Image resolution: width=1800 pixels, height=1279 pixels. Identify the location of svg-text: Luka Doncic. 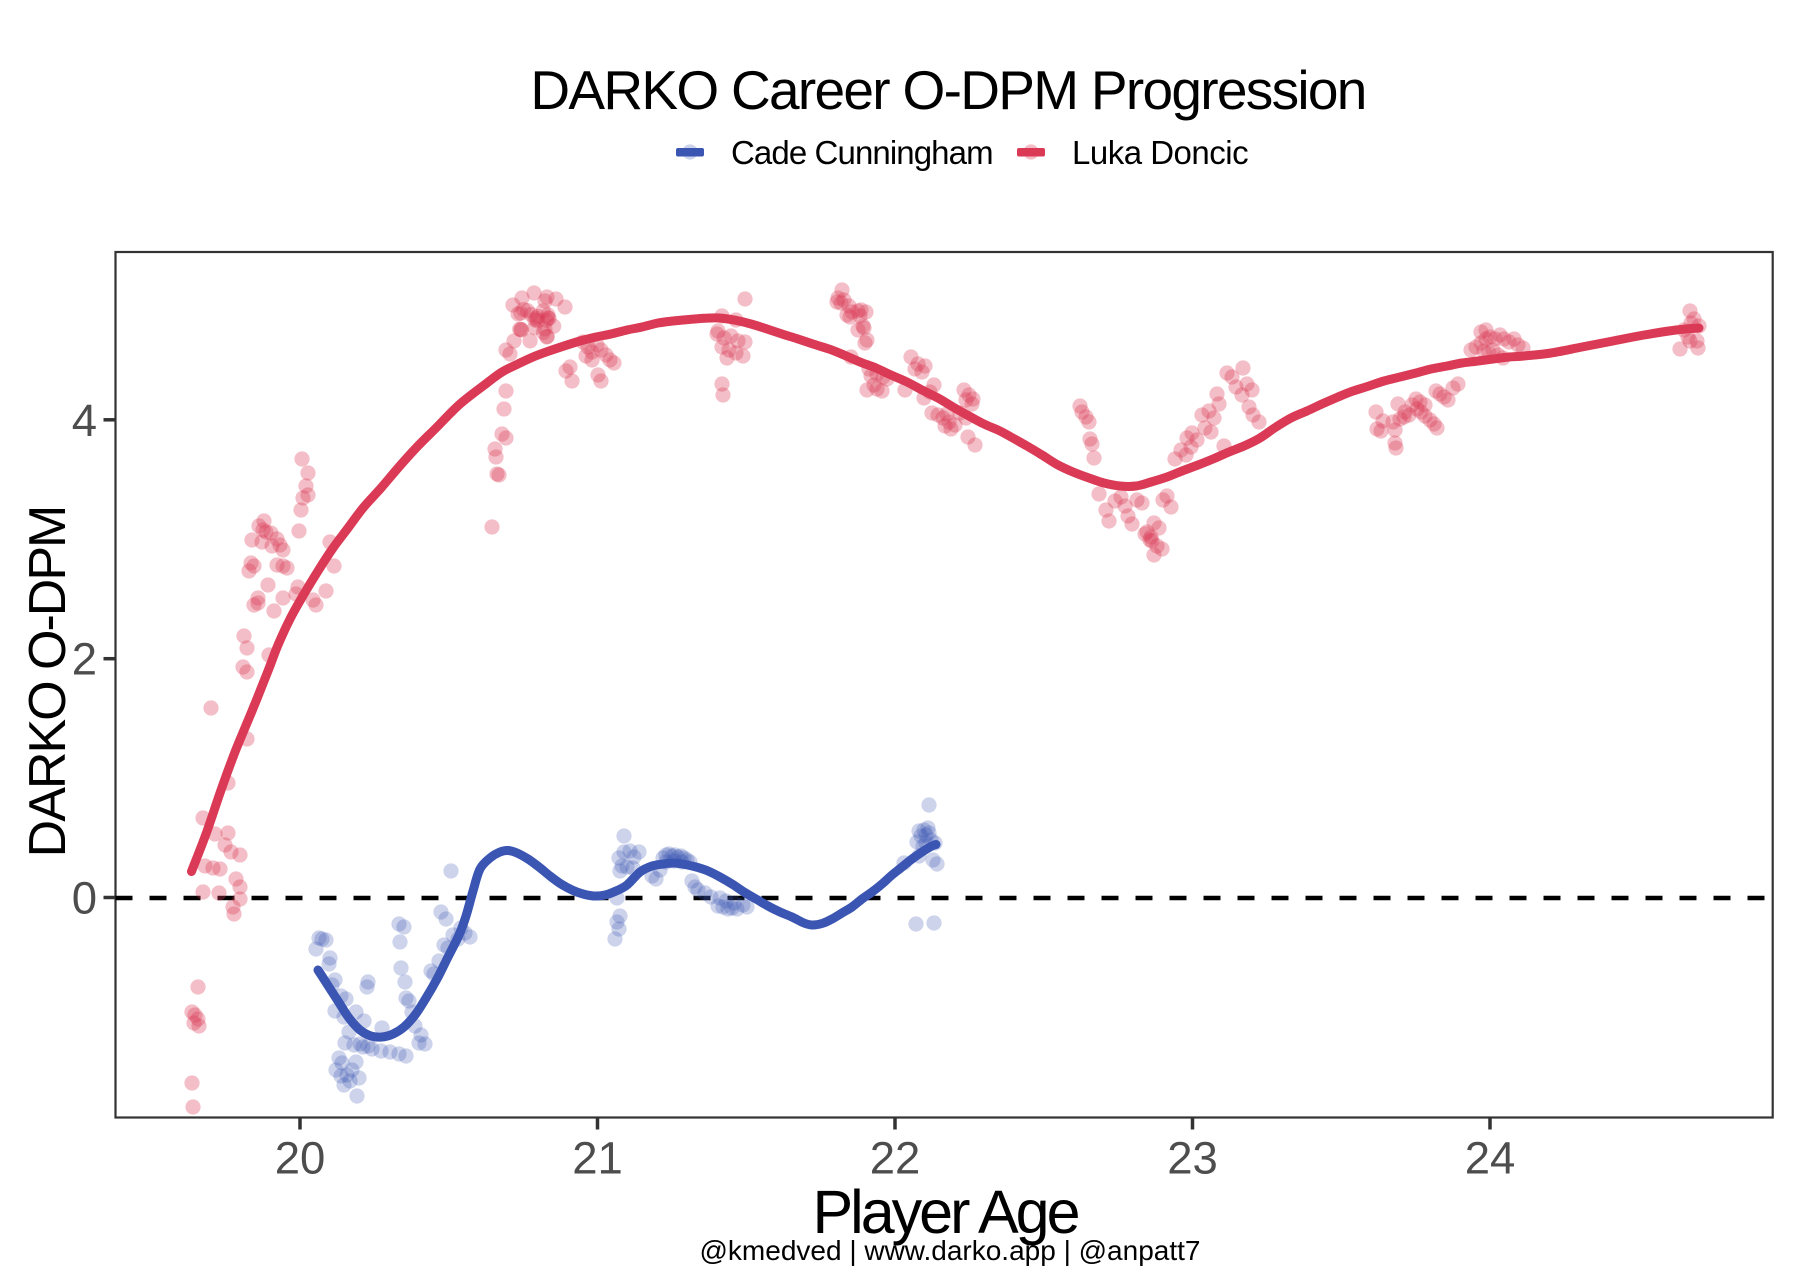
(1160, 152).